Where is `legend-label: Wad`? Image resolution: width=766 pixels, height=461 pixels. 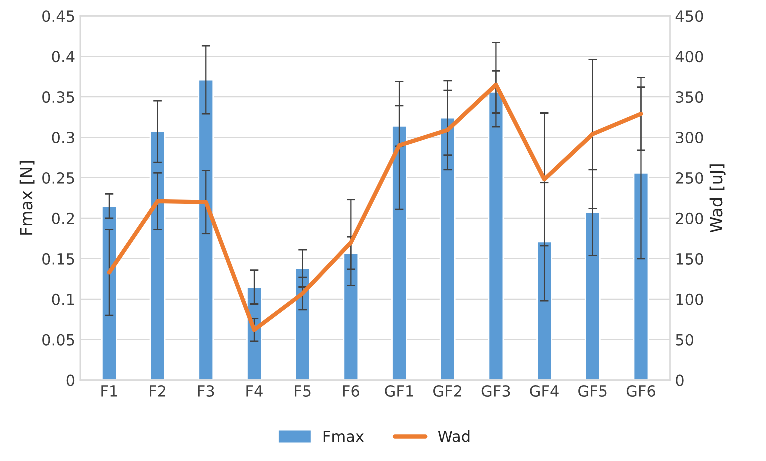
legend-label: Wad is located at coordinates (454, 436).